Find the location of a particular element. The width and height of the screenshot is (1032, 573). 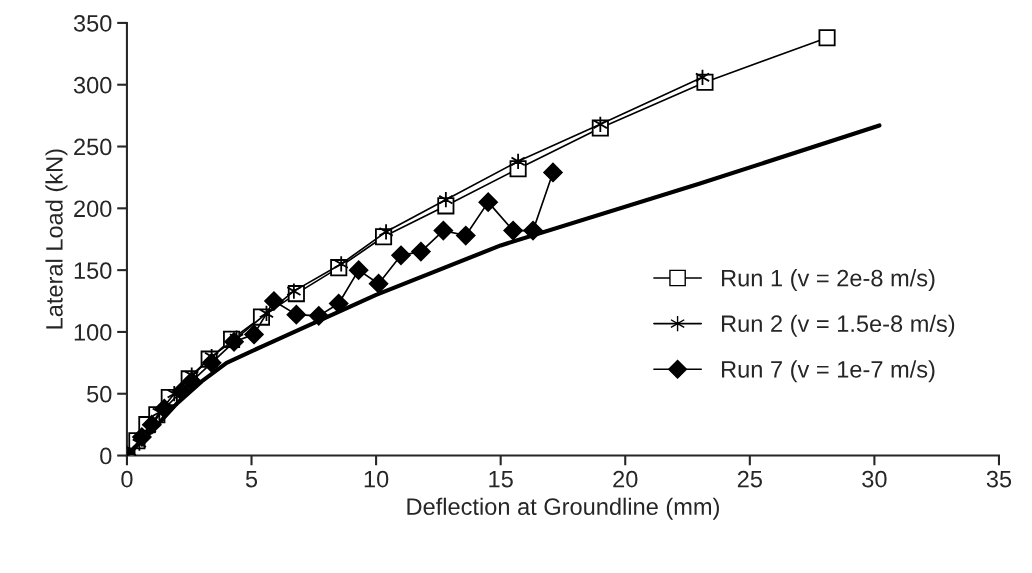

y-tick-label: 300 is located at coordinates (92, 85).